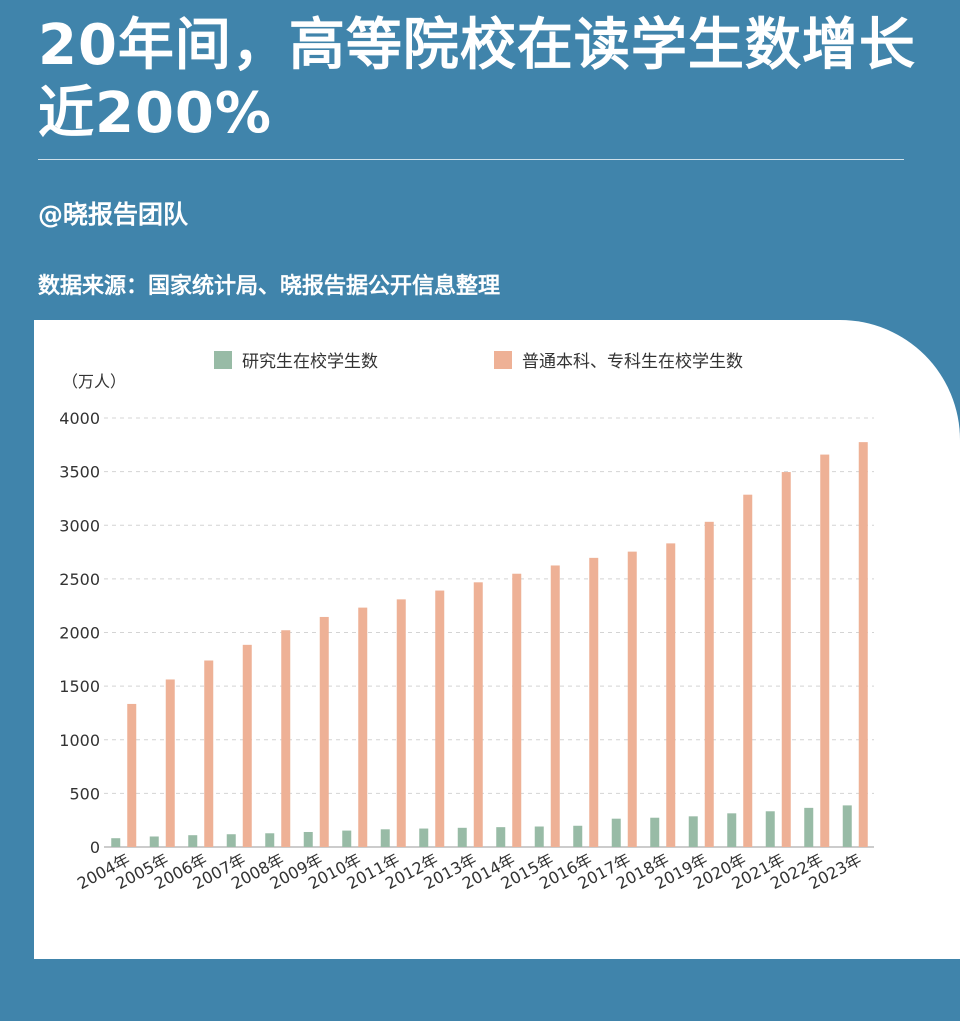 The width and height of the screenshot is (960, 1021). Describe the element at coordinates (79, 740) in the screenshot. I see `y-tick-label: 1000` at that location.